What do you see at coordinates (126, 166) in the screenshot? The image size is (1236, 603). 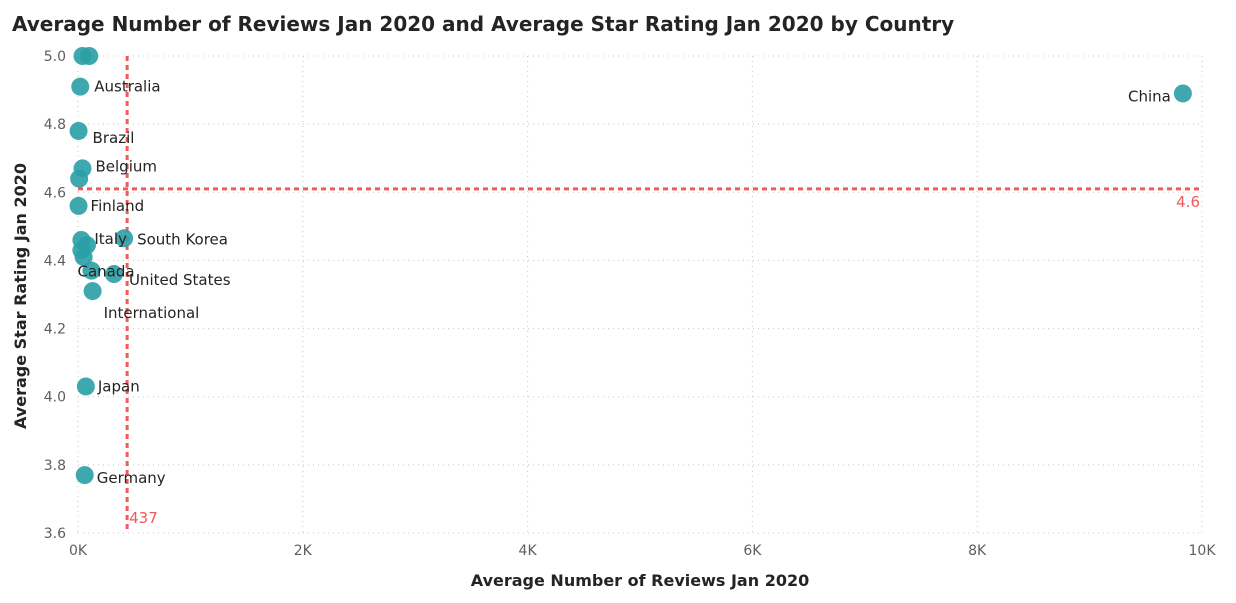 I see `point-label-belgium: Belgium` at bounding box center [126, 166].